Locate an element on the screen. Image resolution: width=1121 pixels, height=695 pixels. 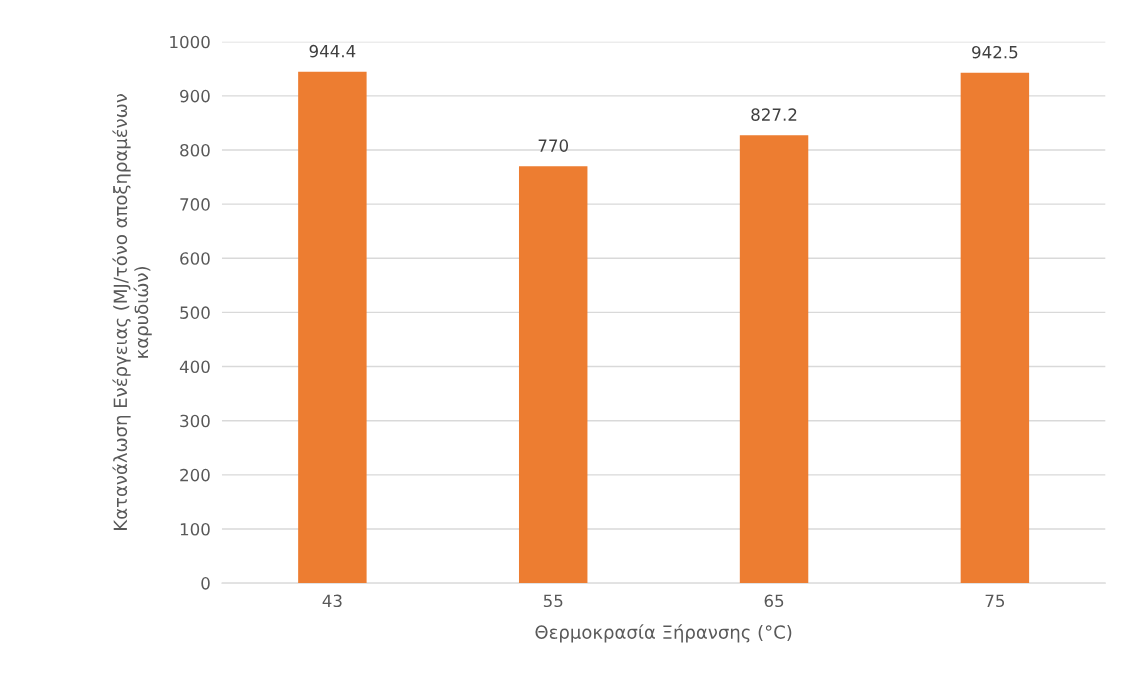
data-label: 944.4 is located at coordinates (332, 51).